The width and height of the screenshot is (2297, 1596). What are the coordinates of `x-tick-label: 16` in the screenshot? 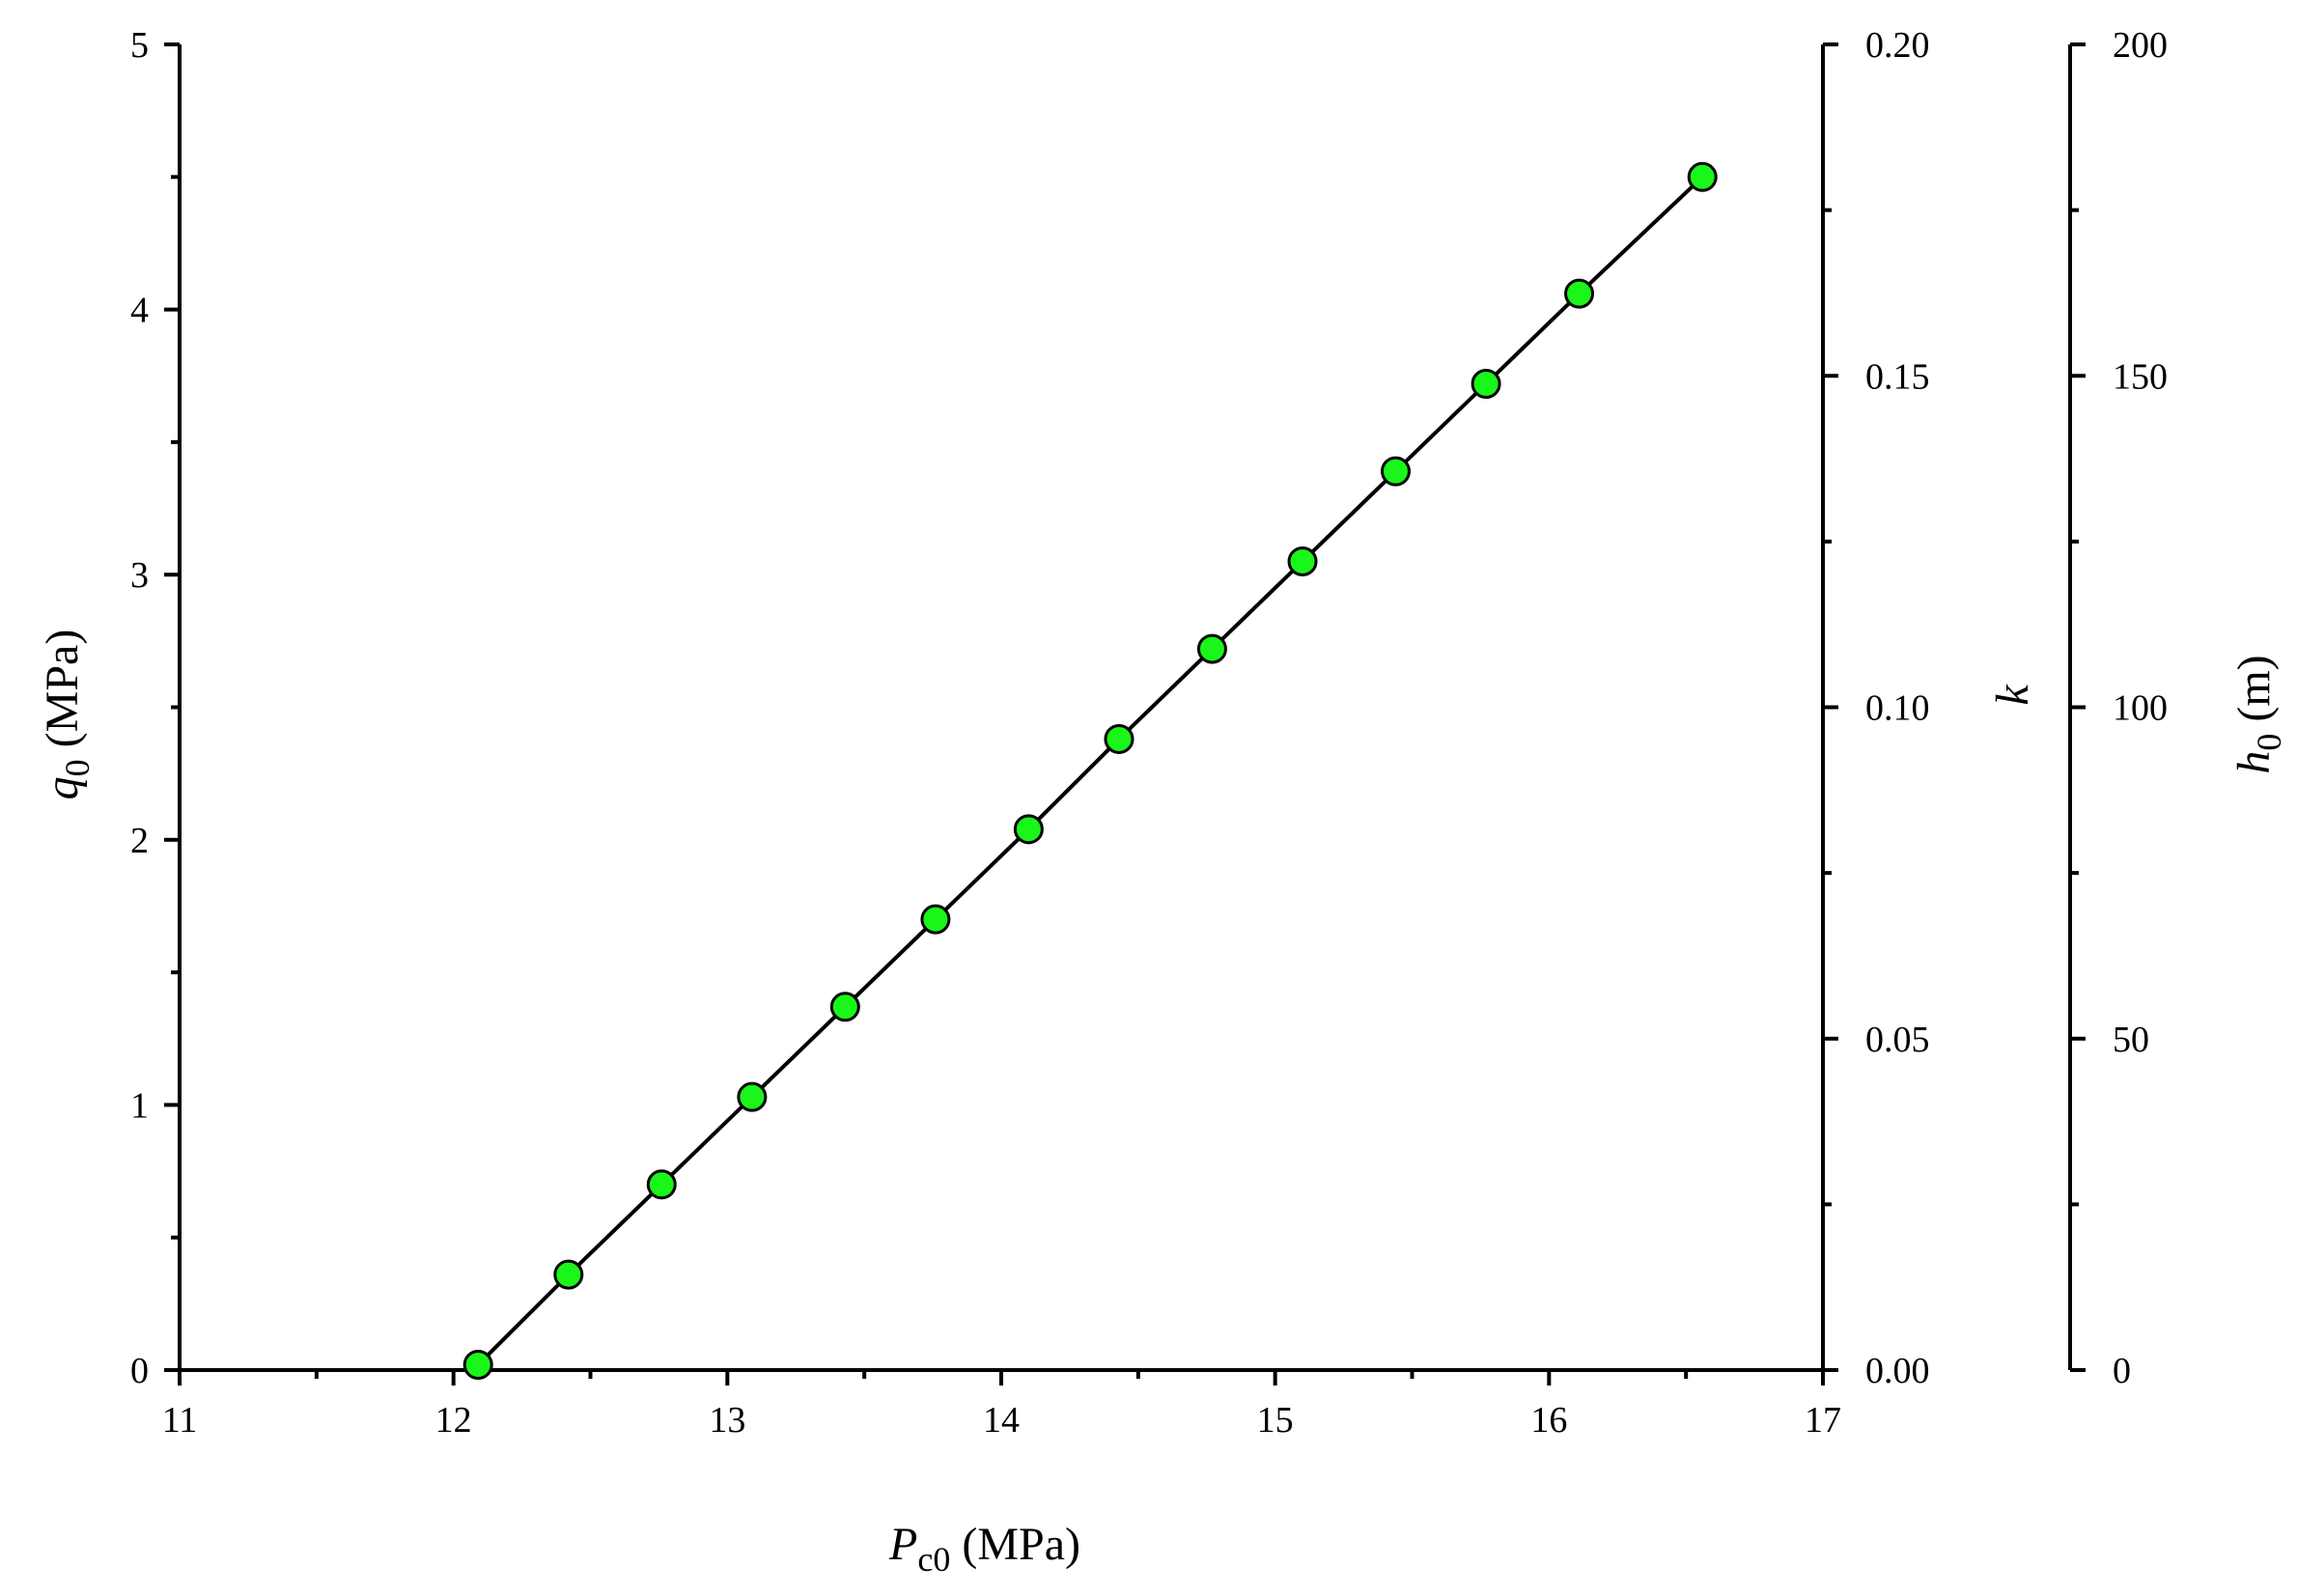 It's located at (1548, 1420).